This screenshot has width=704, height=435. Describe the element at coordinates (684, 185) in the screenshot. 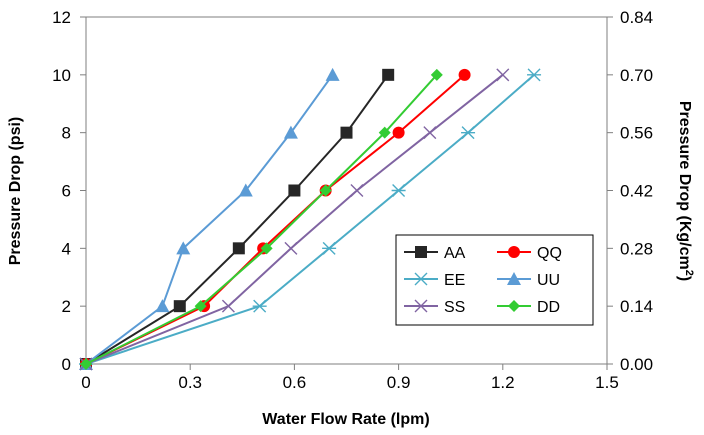

I see `y2-axis-title-main: Pressure Drop (Kg/cm` at that location.